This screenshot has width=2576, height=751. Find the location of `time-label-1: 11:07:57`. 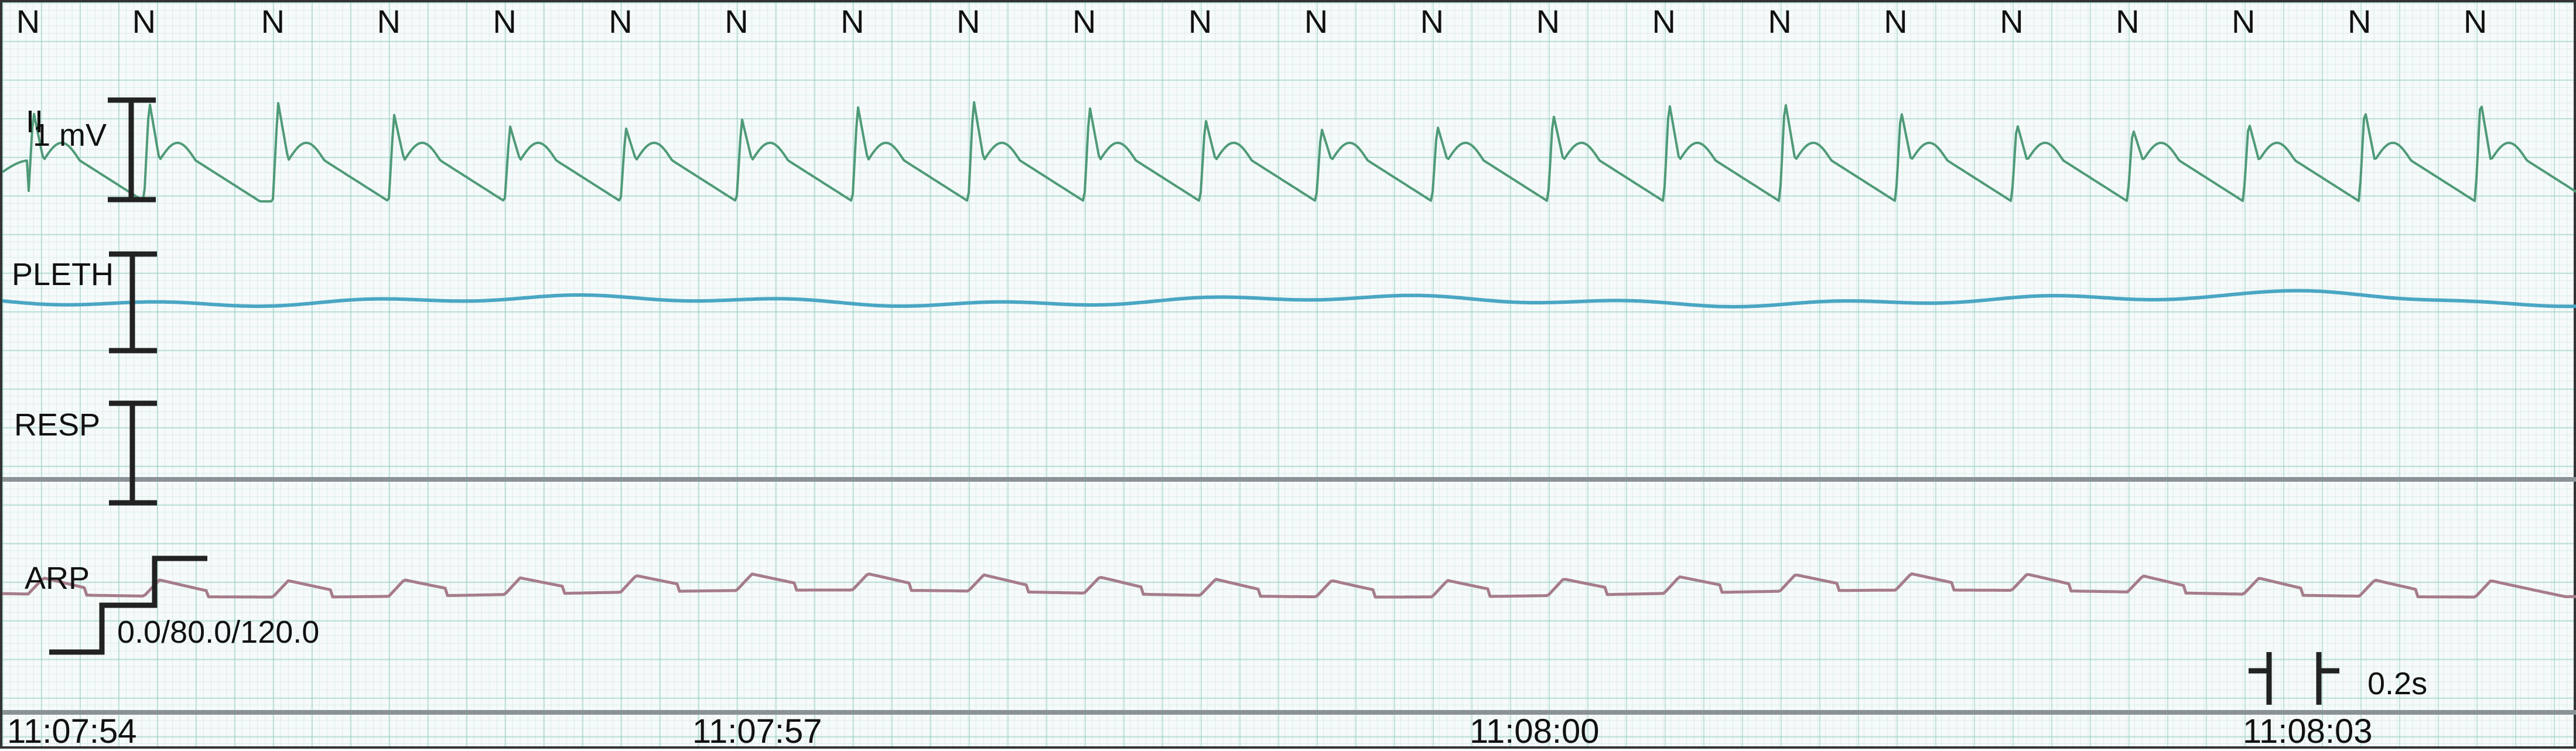

time-label-1: 11:07:57 is located at coordinates (757, 731).